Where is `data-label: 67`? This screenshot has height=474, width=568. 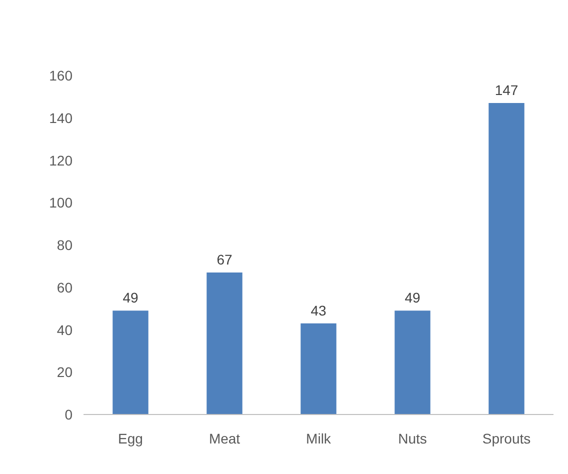 data-label: 67 is located at coordinates (224, 260).